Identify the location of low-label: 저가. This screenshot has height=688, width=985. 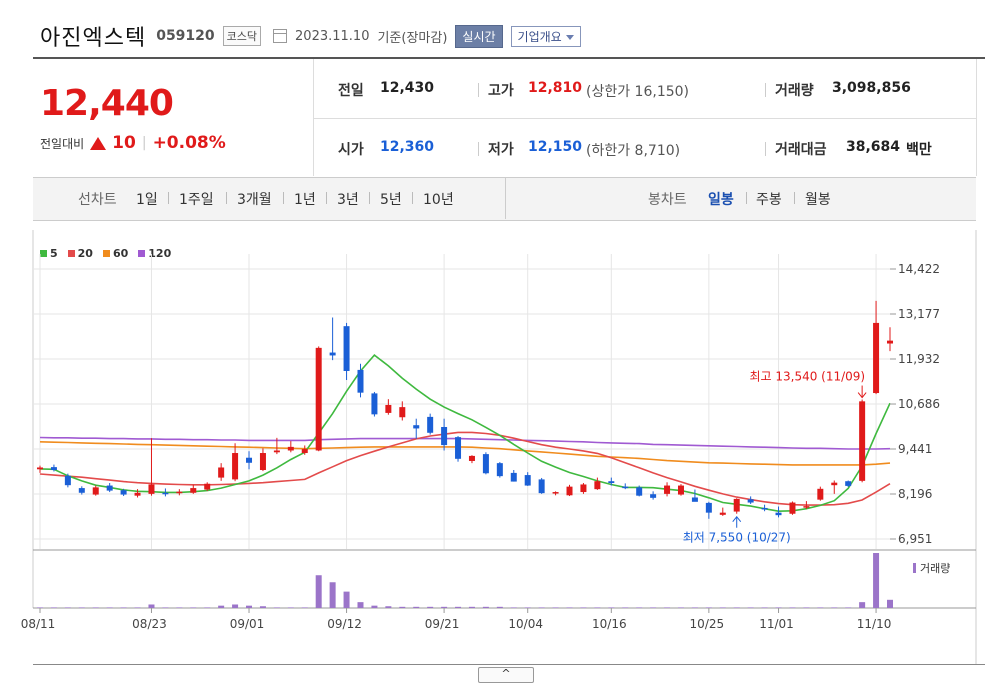
(501, 150).